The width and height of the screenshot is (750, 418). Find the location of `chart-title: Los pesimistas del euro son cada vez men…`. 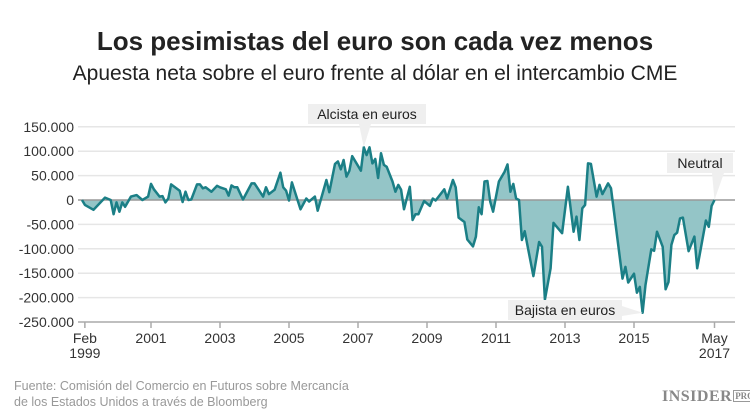

chart-title: Los pesimistas del euro son cada vez men… is located at coordinates (375, 41).